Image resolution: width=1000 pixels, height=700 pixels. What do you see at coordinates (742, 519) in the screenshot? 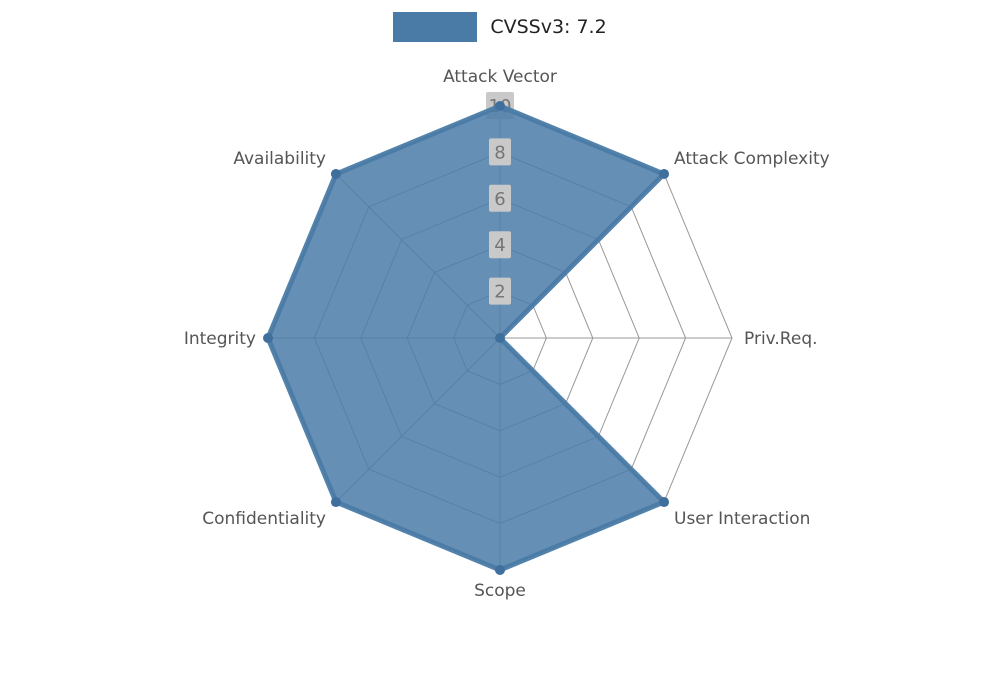
I see `axis-label: User Interaction` at bounding box center [742, 519].